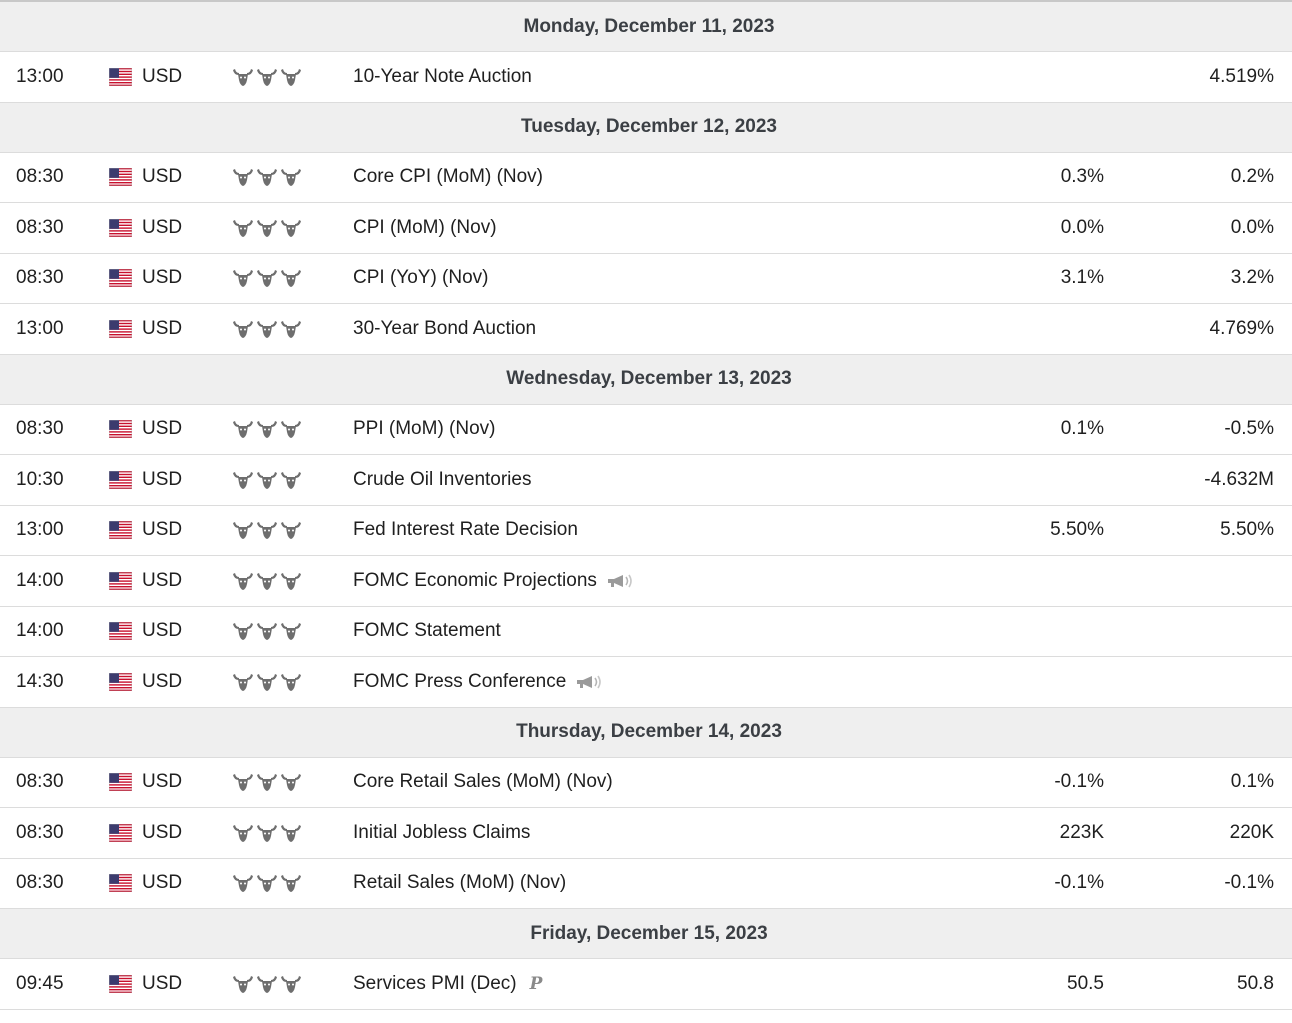 Image resolution: width=1292 pixels, height=1023 pixels. What do you see at coordinates (442, 832) in the screenshot?
I see `event-name: Initial Jobless Claims` at bounding box center [442, 832].